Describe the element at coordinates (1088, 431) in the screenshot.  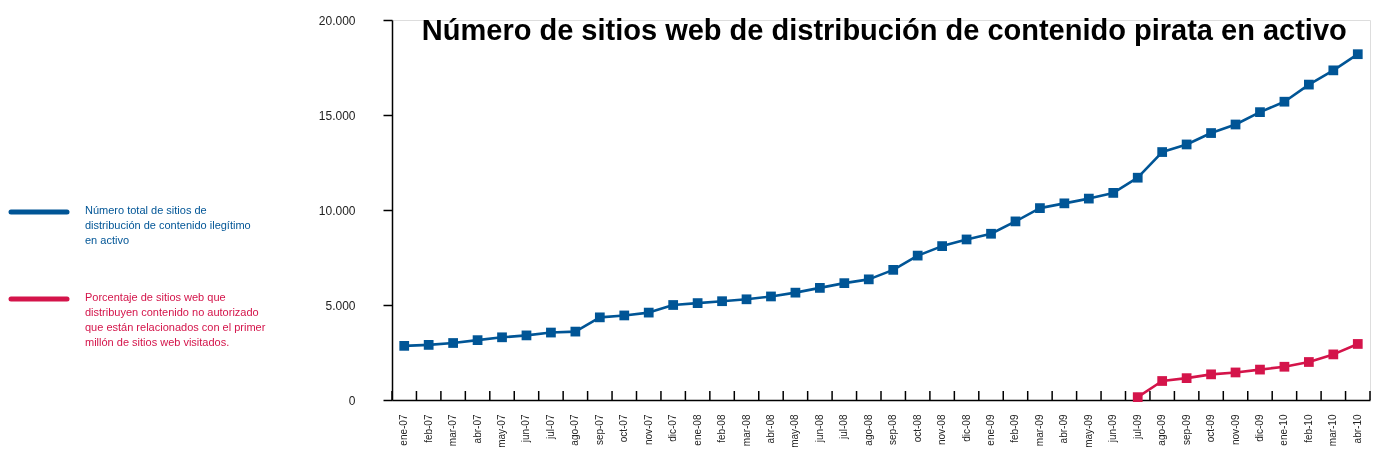
I see `x-tick-label: may-09` at that location.